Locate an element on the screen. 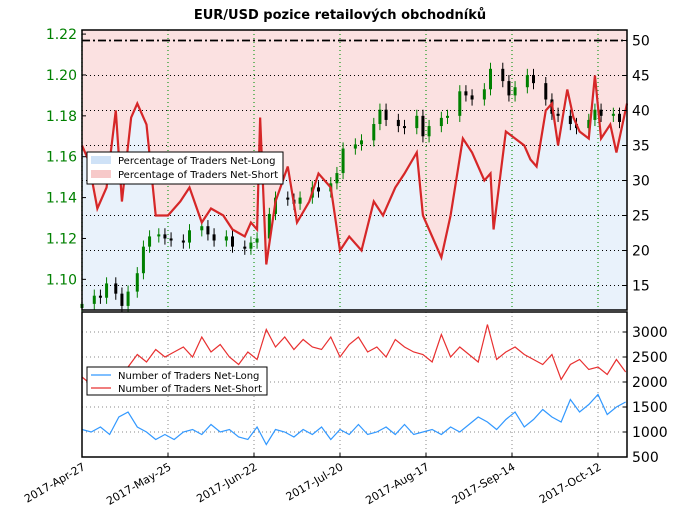 Image resolution: width=680 pixels, height=519 pixels. right-tick-label: 15 is located at coordinates (641, 287).